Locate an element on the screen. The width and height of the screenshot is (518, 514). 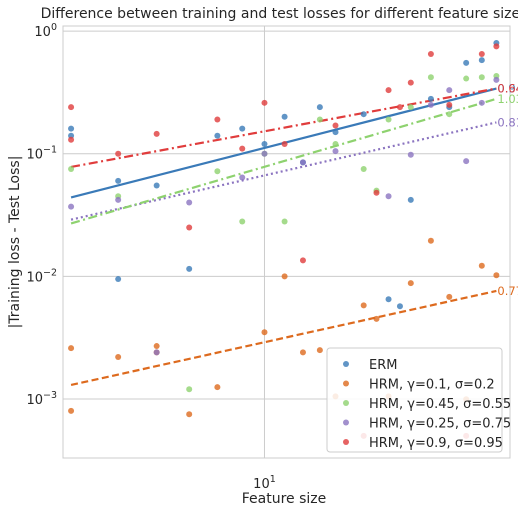
x-tick-label-0: 101 is located at coordinates (264, 483).